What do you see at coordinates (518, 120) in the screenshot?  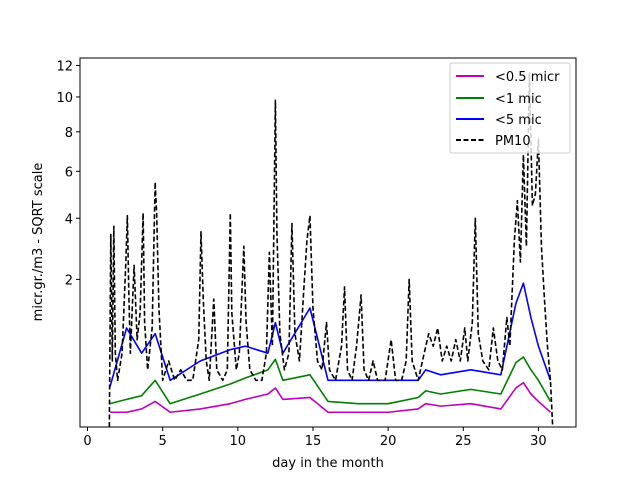 I see `legend-label-2: <5 mic` at bounding box center [518, 120].